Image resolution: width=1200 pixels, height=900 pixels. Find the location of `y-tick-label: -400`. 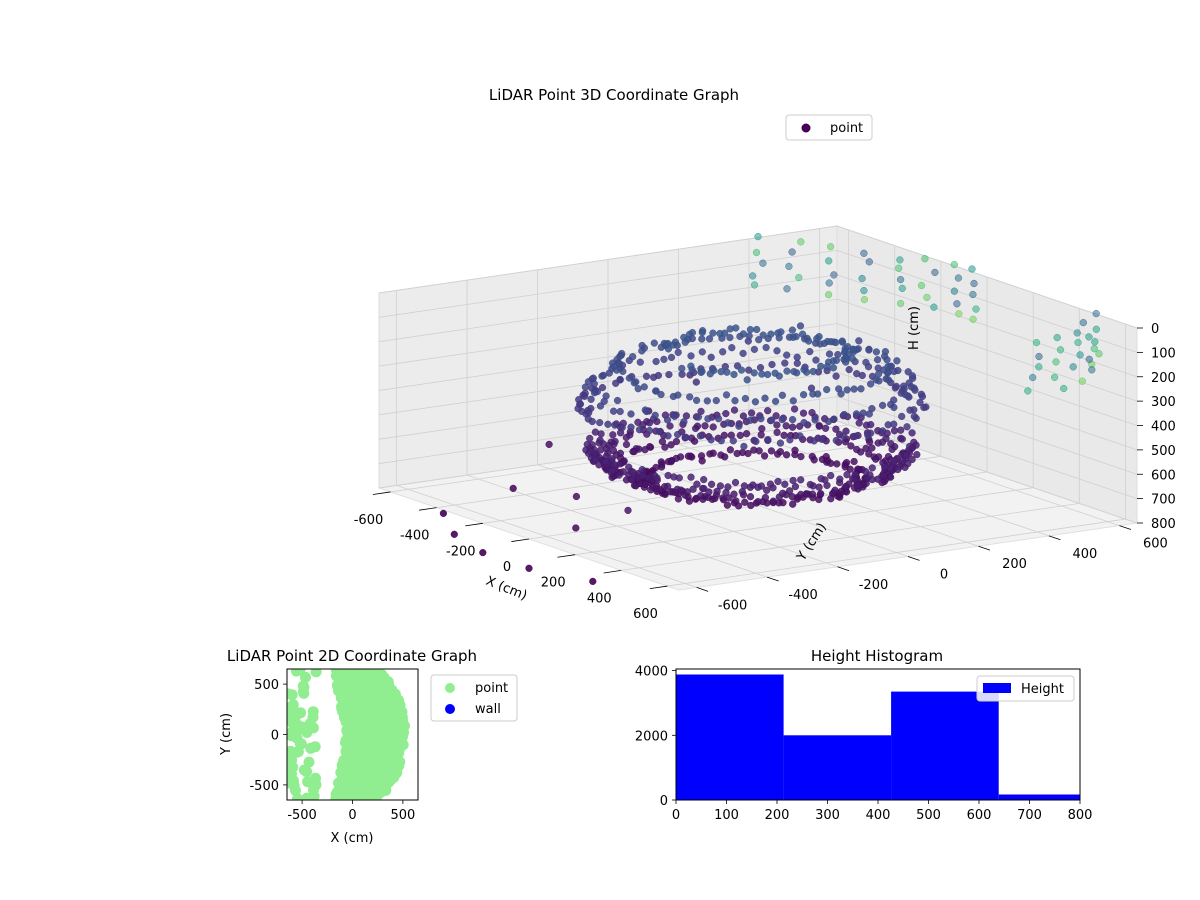

y-tick-label: -400 is located at coordinates (803, 595).